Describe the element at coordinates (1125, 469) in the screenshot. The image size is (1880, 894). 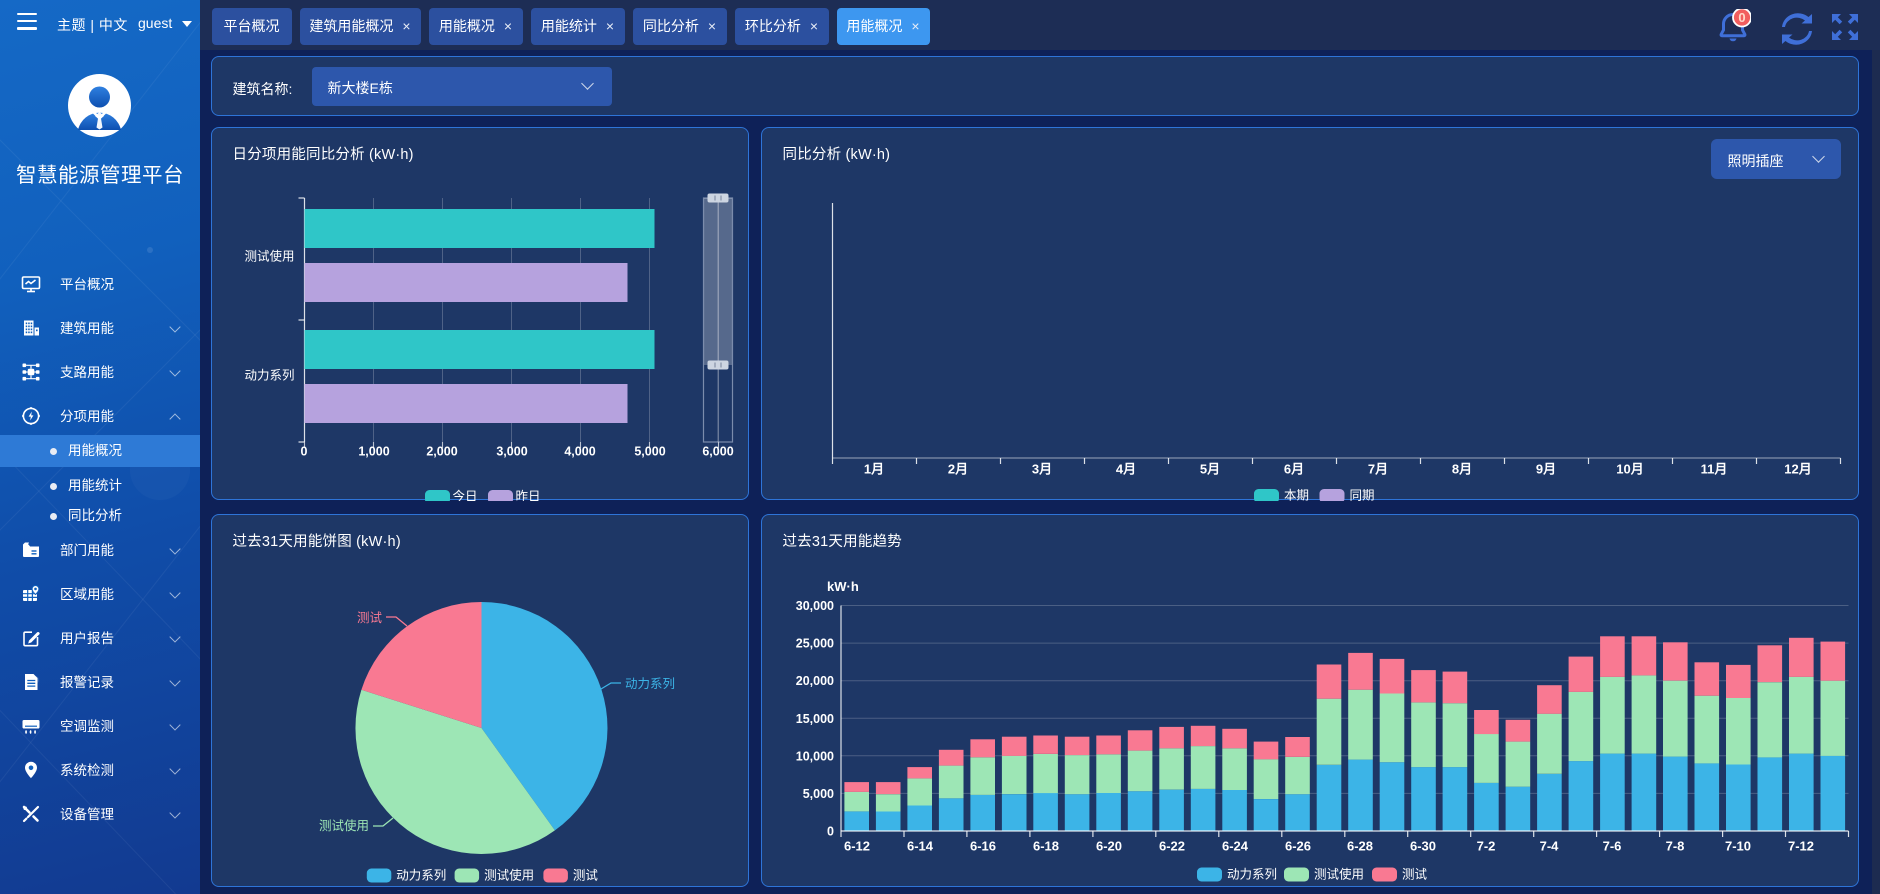
I see `svg-text: 4月` at that location.